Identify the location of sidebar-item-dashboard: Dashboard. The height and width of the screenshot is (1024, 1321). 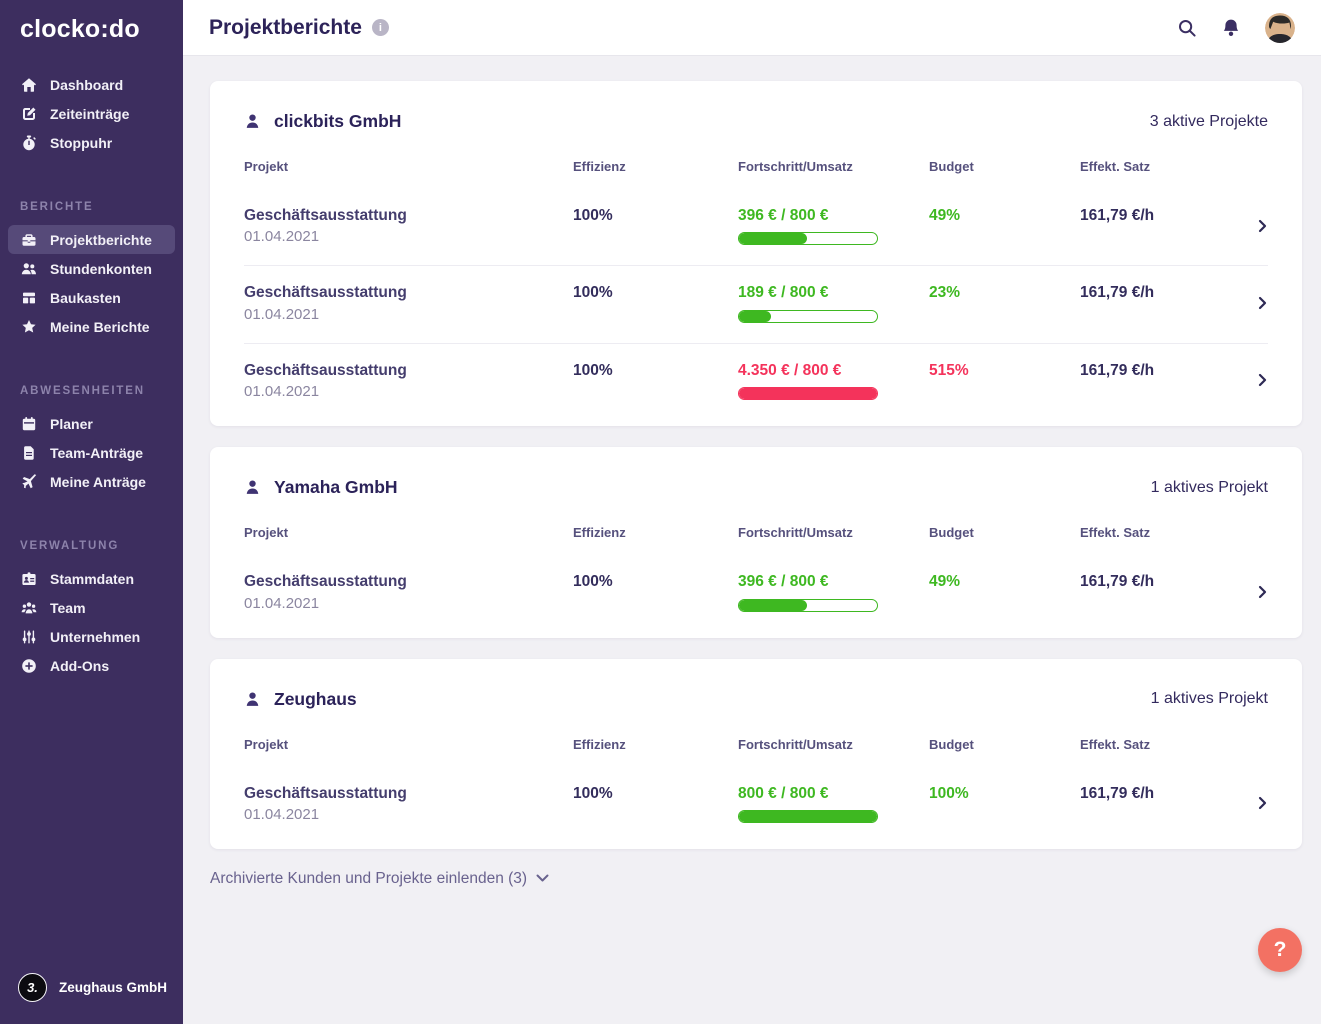
(91, 84).